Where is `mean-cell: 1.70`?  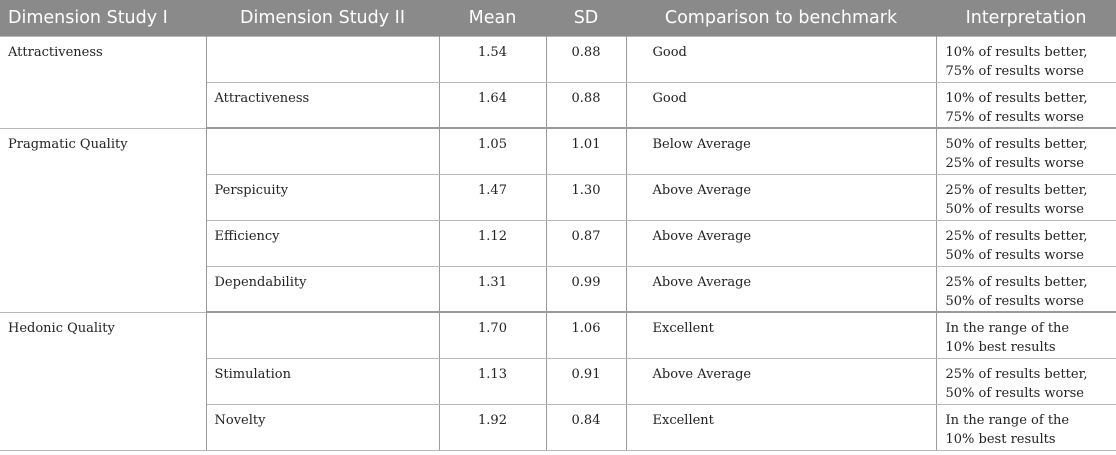
mean-cell: 1.70 is located at coordinates (492, 335).